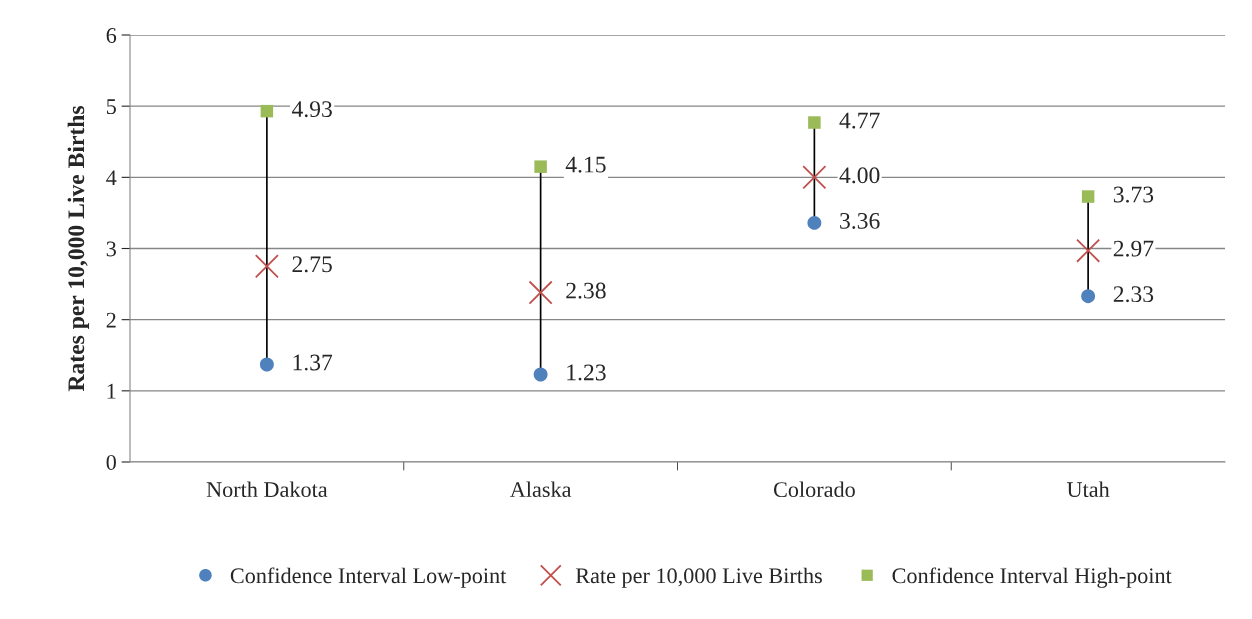 The height and width of the screenshot is (619, 1252). I want to click on y-tick-label: 1, so click(111, 391).